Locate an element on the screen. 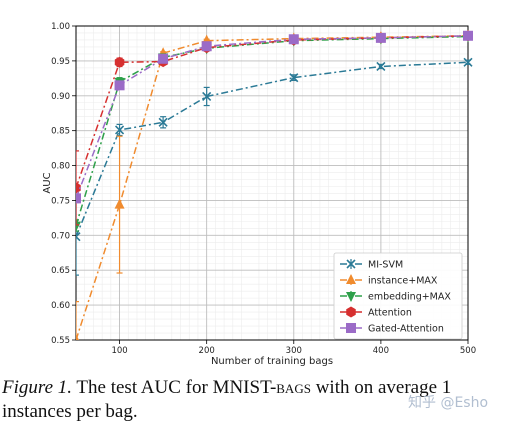  legend-label: Attention is located at coordinates (390, 313).